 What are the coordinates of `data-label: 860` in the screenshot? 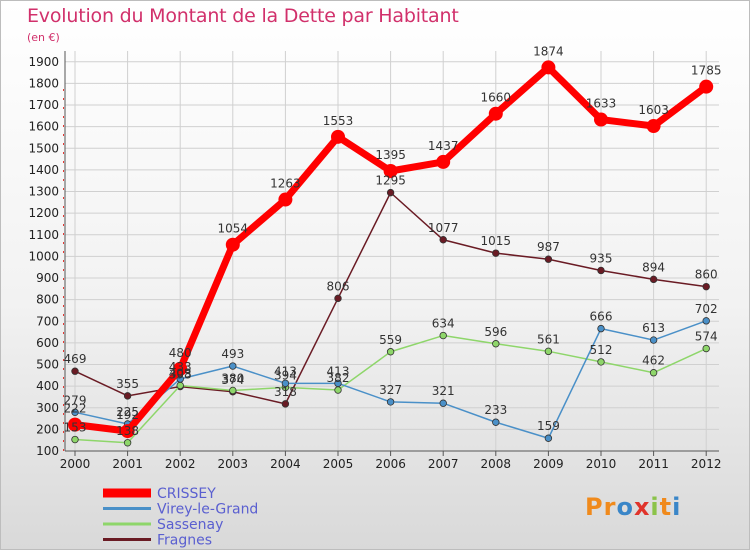 It's located at (706, 275).